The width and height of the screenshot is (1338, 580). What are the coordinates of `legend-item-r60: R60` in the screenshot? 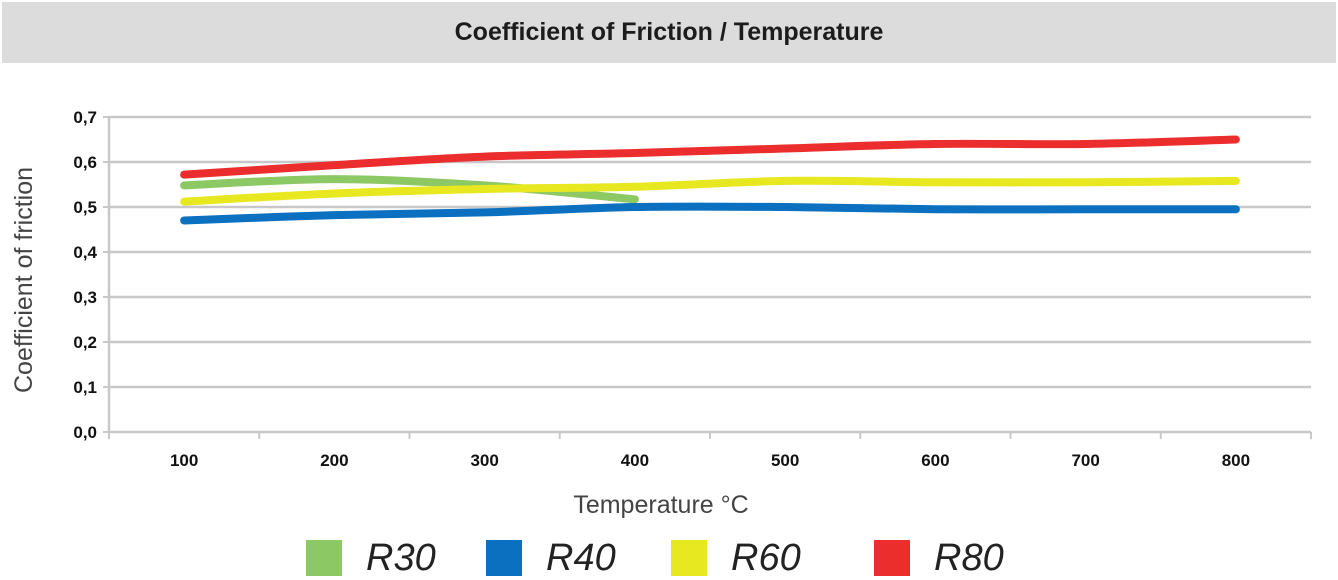 It's located at (736, 558).